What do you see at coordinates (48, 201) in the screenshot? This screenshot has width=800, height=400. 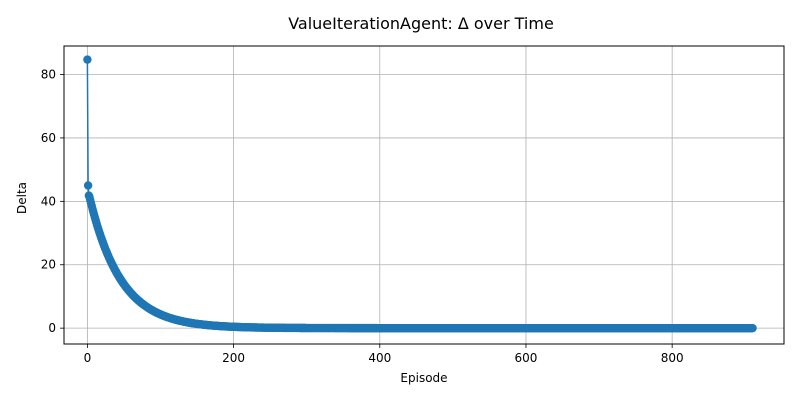 I see `y-tick-label: 40` at bounding box center [48, 201].